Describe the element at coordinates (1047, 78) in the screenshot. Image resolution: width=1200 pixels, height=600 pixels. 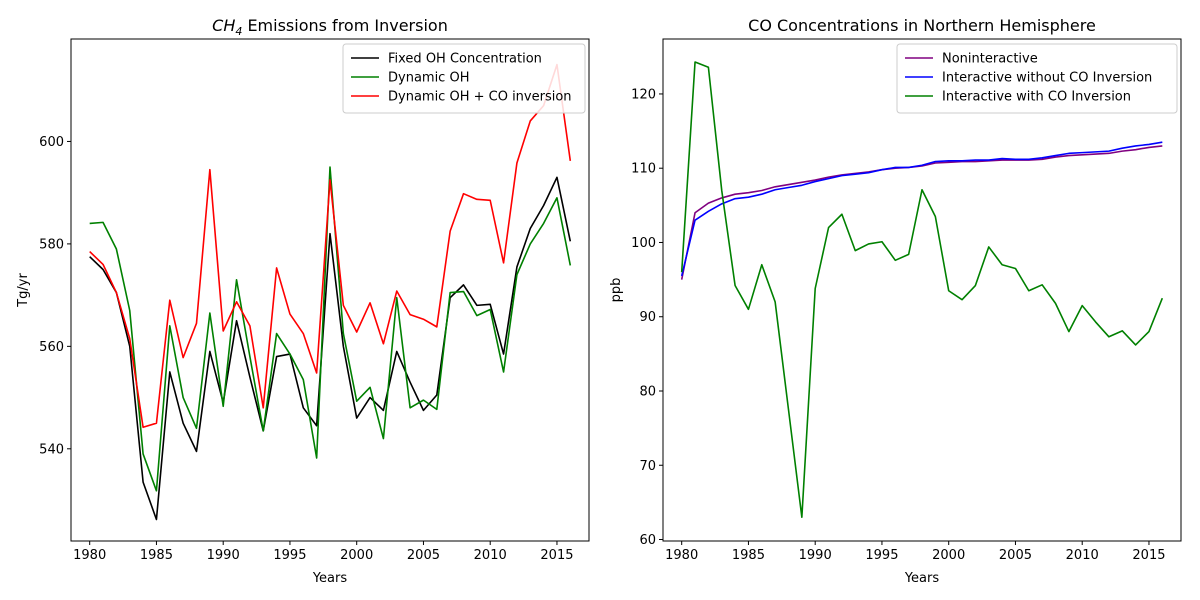
I see `legend-entry: Interactive without CO Inversion` at that location.